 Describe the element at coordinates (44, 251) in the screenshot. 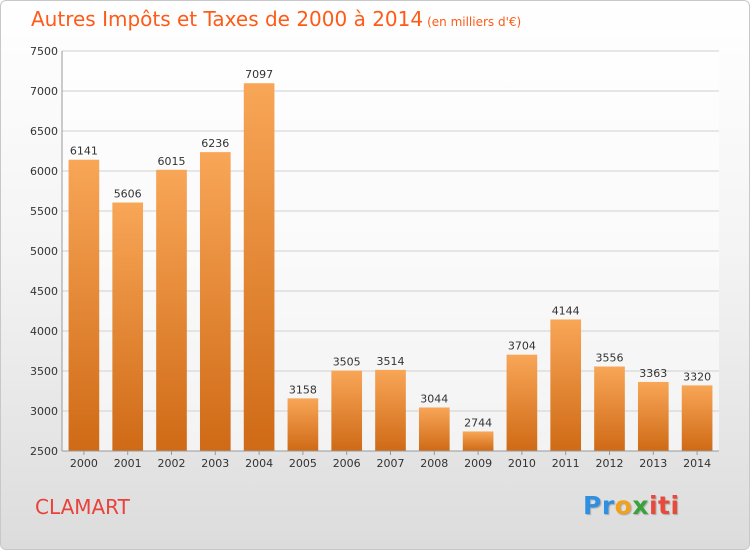

I see `y-tick-label: 5000` at that location.